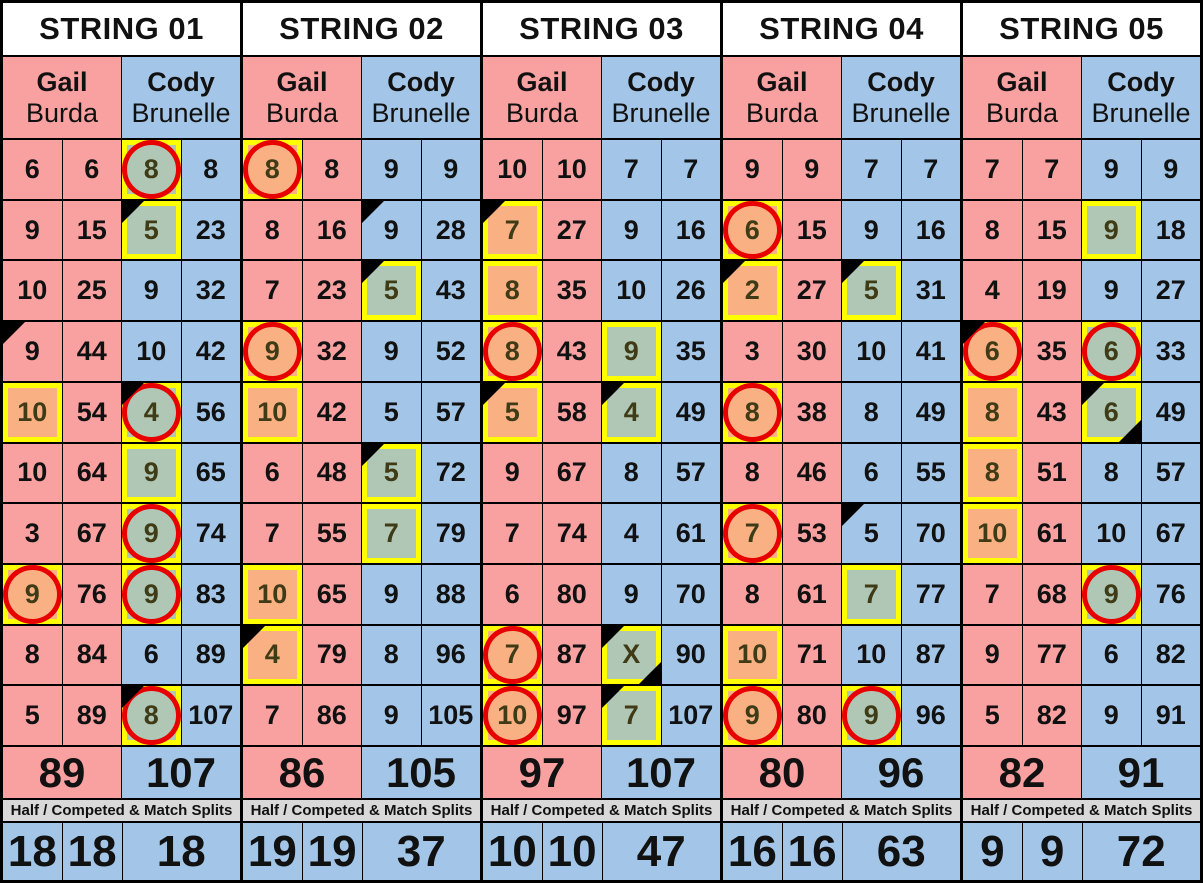 The image size is (1203, 883). What do you see at coordinates (1111, 594) in the screenshot?
I see `s5-r8-cody-score-cell: 9` at bounding box center [1111, 594].